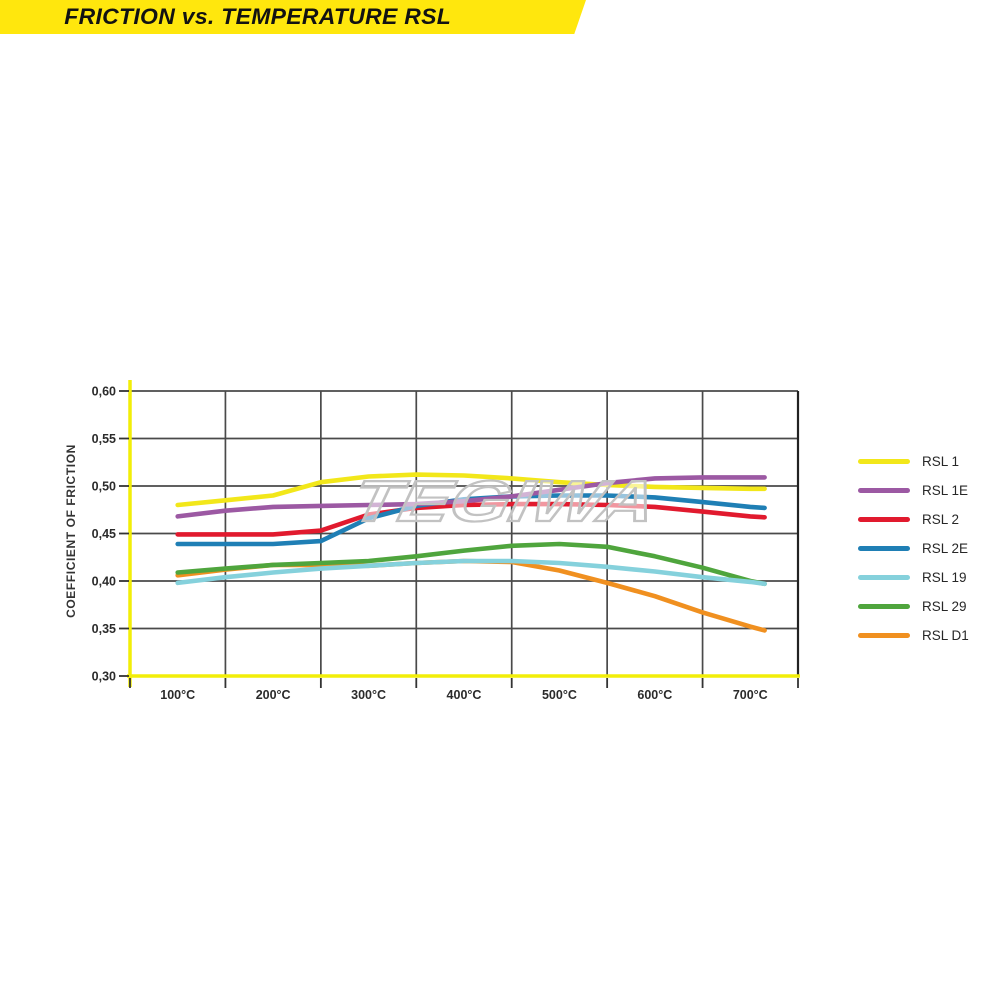 The height and width of the screenshot is (1000, 1000). Describe the element at coordinates (913, 490) in the screenshot. I see `legend-item-RSL-1E: RSL 1E` at that location.